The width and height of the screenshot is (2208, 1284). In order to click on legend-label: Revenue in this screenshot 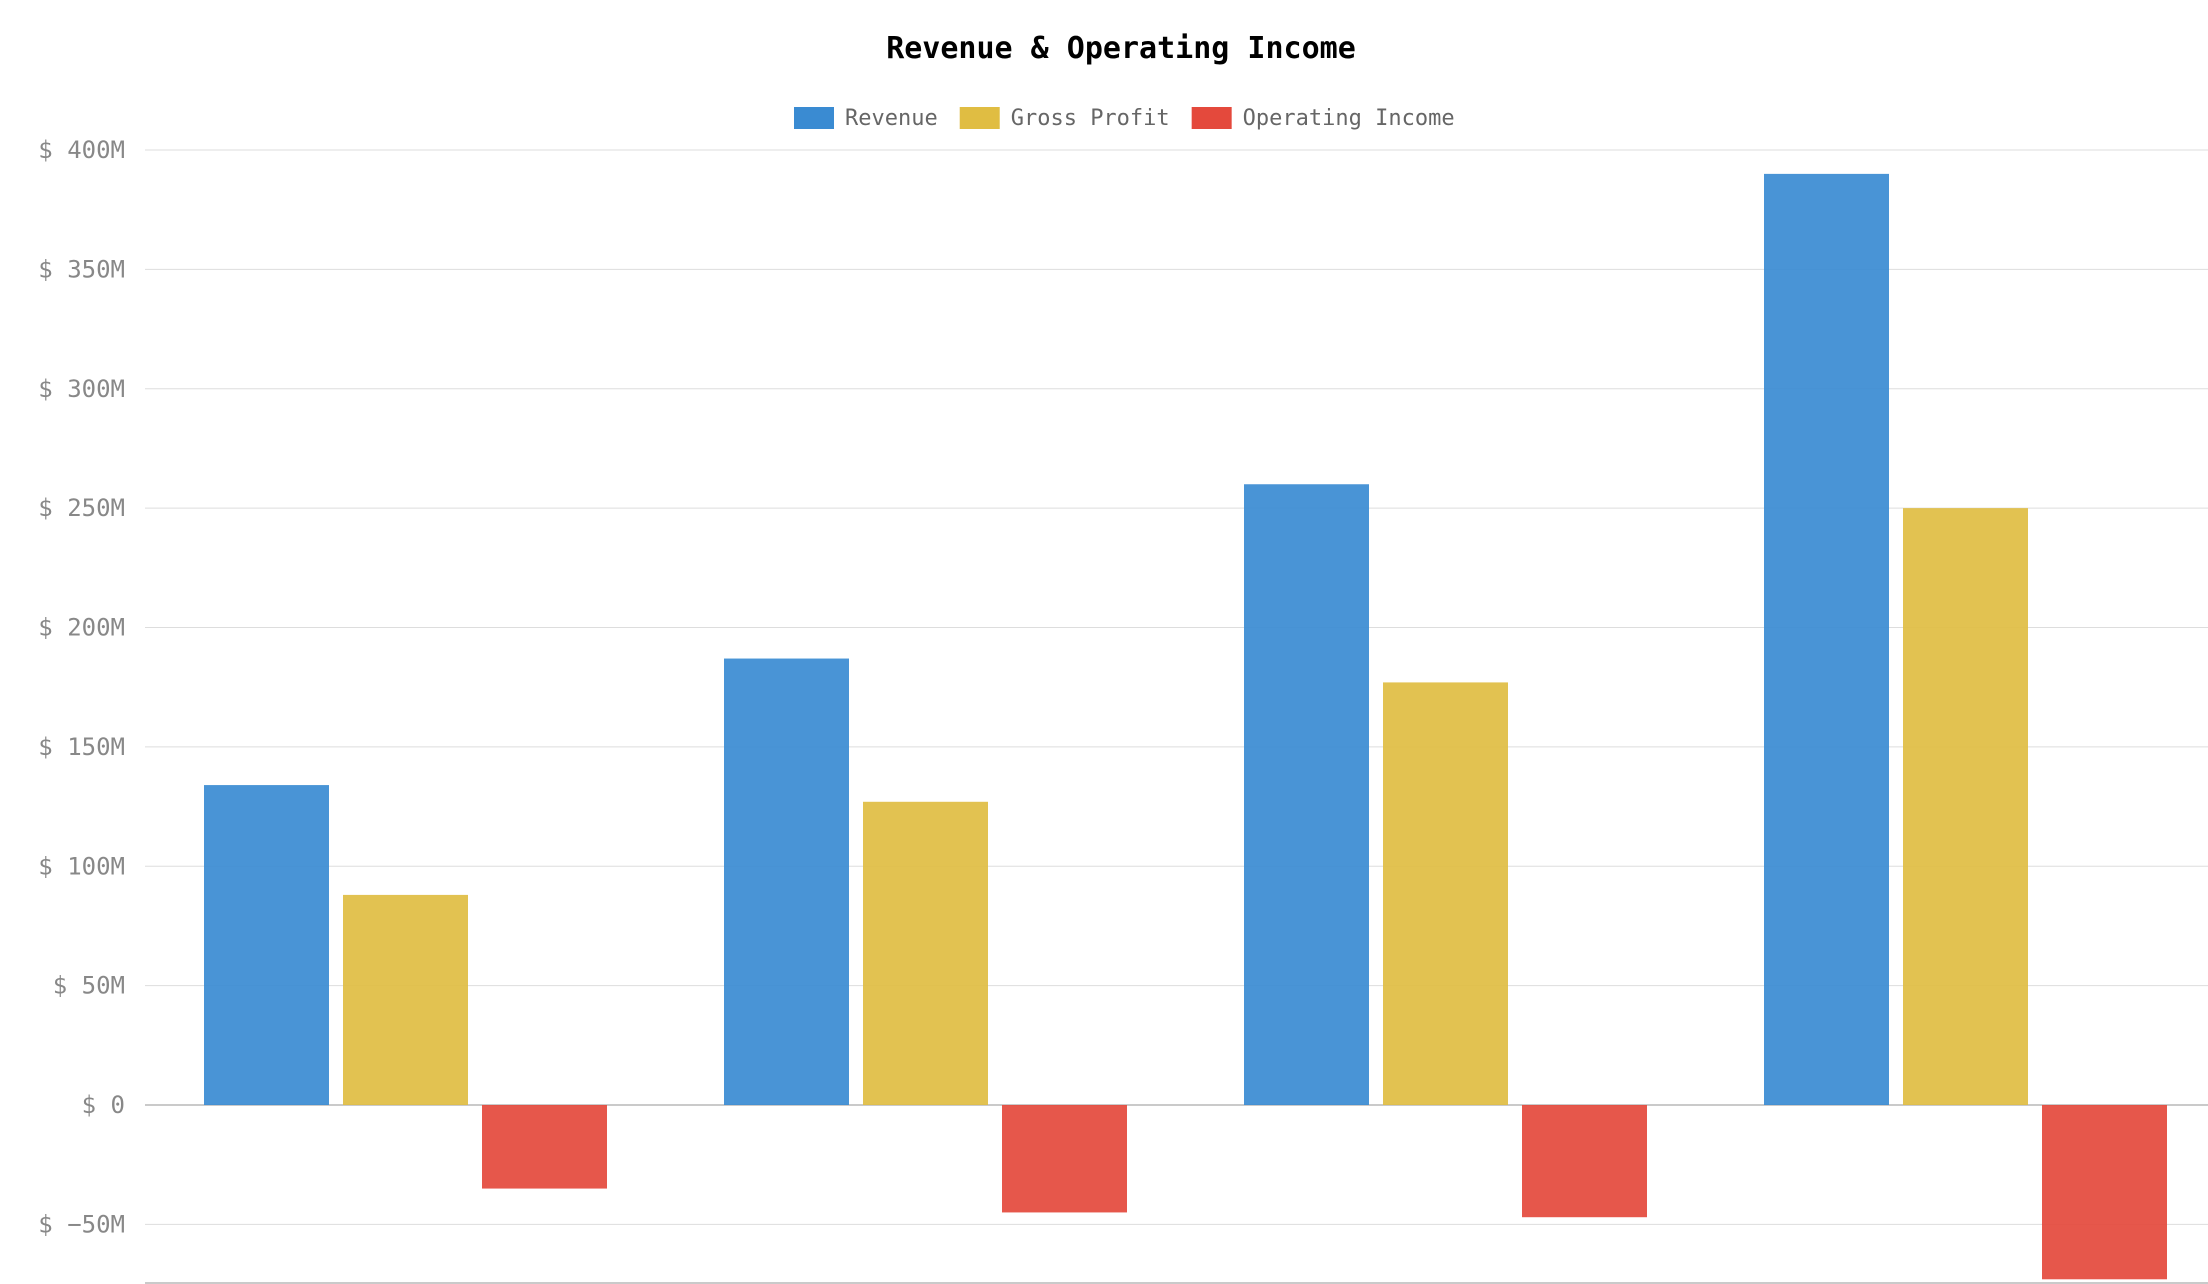, I will do `click(891, 118)`.